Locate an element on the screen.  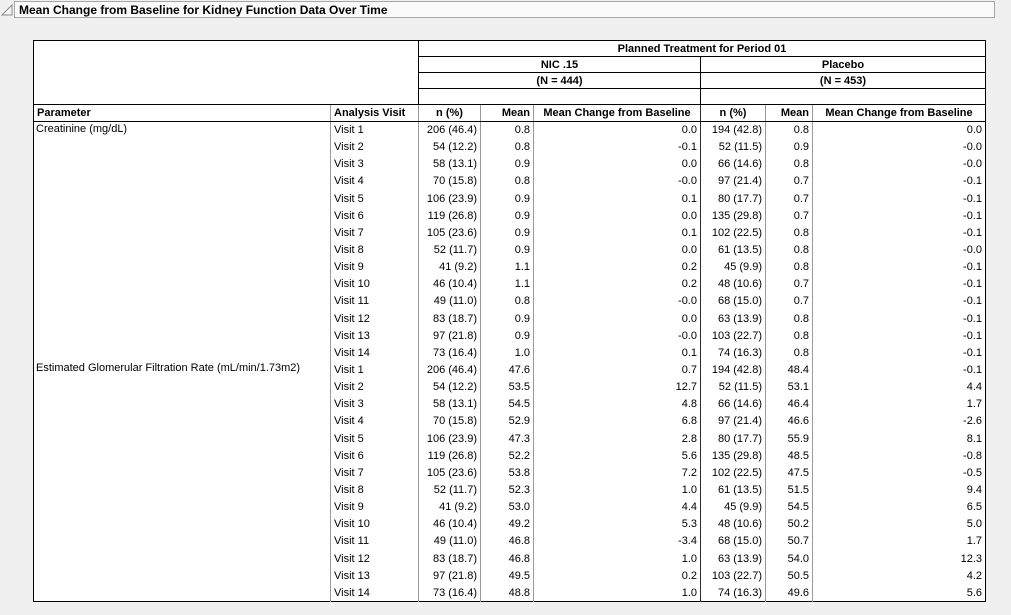
visit-cell: Visit 10 is located at coordinates (374, 524).